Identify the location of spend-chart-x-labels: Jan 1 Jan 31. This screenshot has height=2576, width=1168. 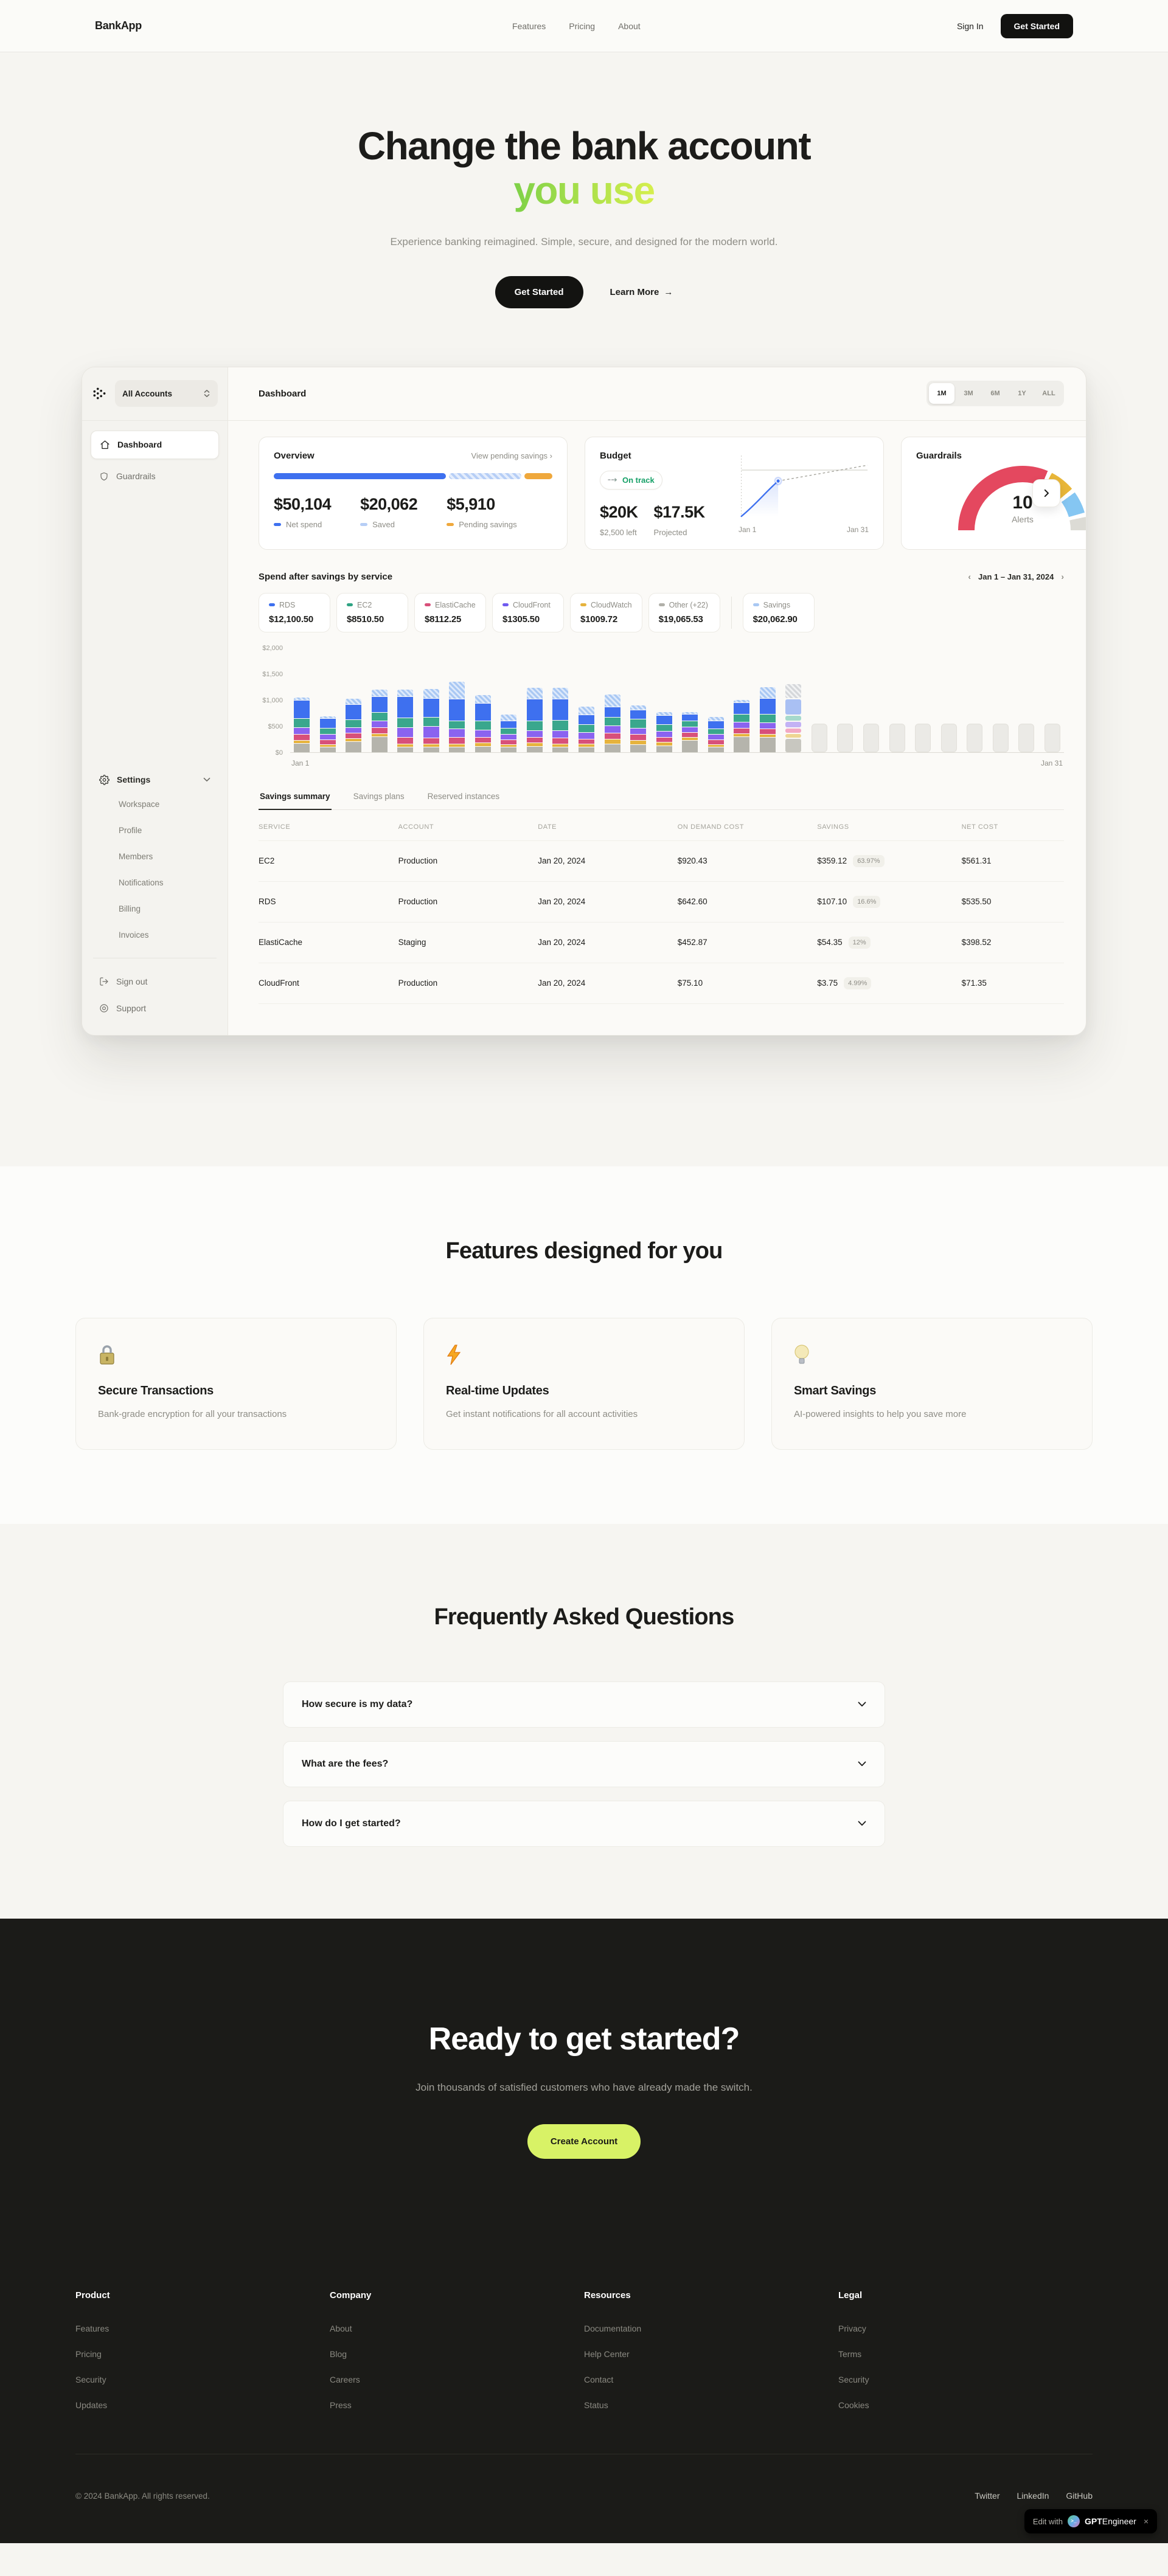
(677, 763).